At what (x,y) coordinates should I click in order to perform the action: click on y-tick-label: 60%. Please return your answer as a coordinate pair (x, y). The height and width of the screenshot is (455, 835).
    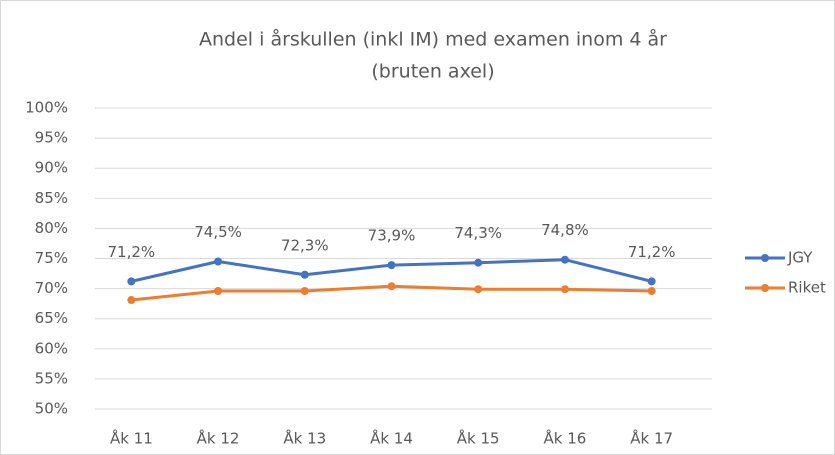
    Looking at the image, I should click on (51, 348).